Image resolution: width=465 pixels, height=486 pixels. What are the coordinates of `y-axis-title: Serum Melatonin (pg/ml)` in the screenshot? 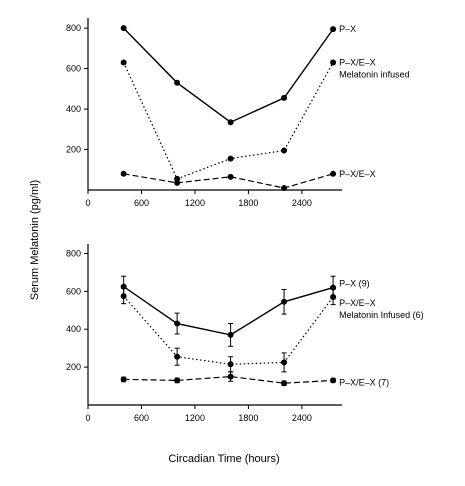 It's located at (35, 240).